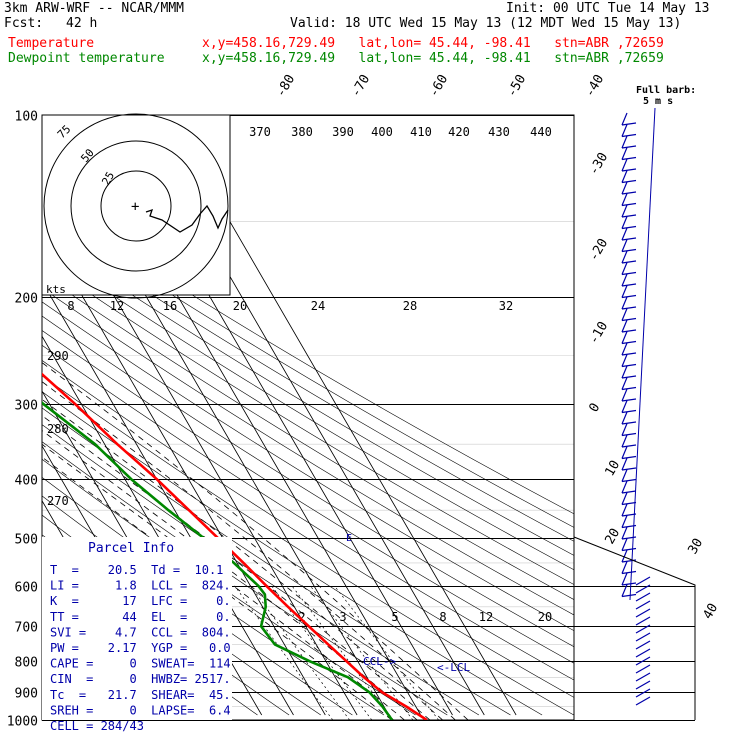  Describe the element at coordinates (260, 132) in the screenshot. I see `theta-label: 370` at that location.